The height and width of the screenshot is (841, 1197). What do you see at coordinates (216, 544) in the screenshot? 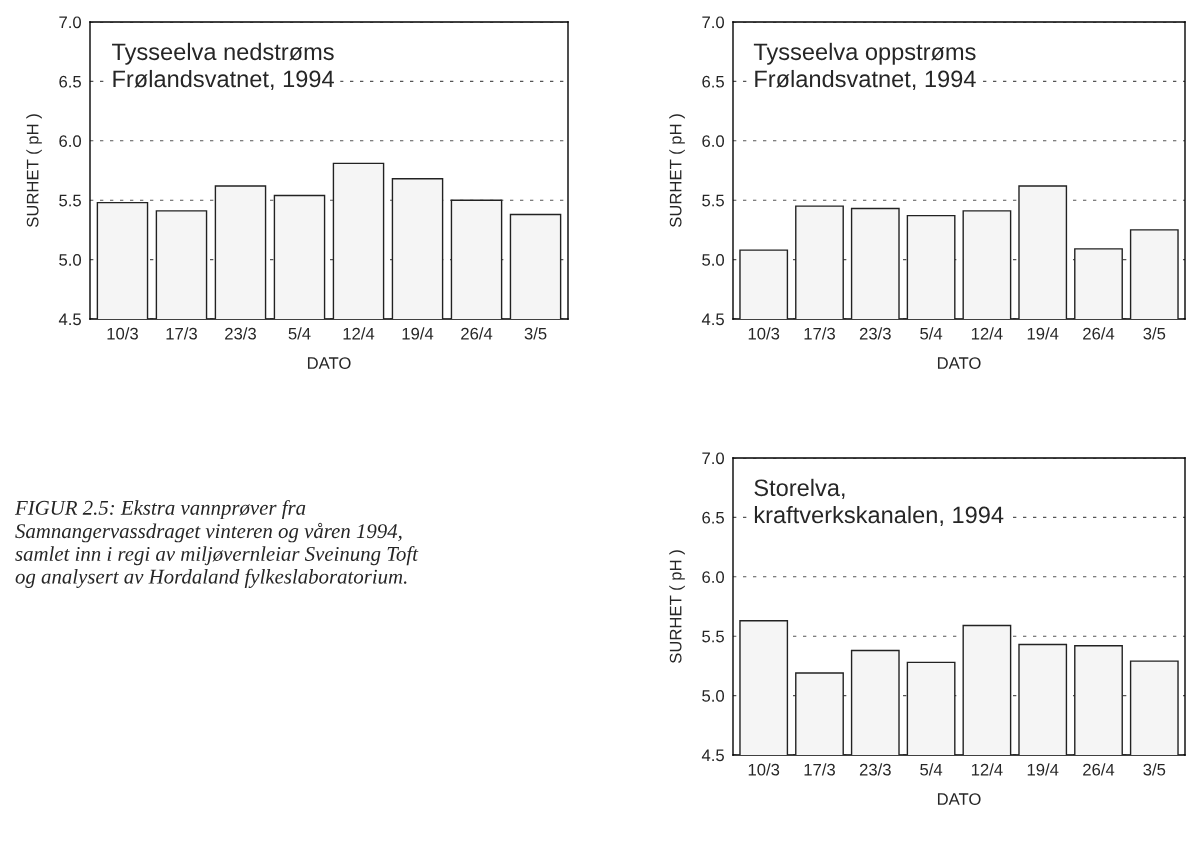
I see `text: FIGUR 2.5: Ekstra vannprøver fra Samnangervassdraget vinteren og våren 1994, samlet inn i regi av miljøvernleiar Sveinung Toft og analysert av Hordaland fylkeslaboratorium.` at bounding box center [216, 544].